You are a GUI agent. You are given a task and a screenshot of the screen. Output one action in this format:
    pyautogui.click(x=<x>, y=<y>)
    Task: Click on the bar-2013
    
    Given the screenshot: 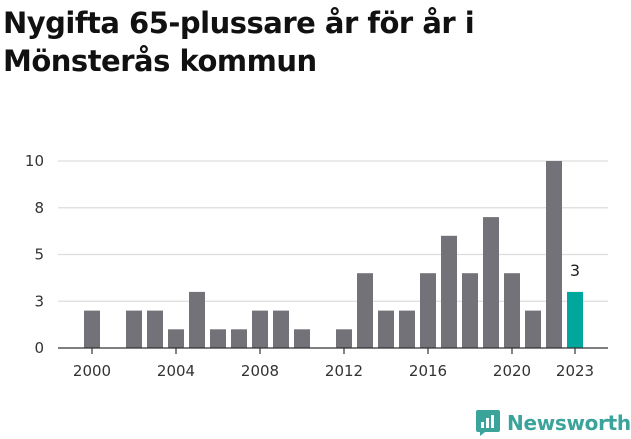 What is the action you would take?
    pyautogui.click(x=365, y=310)
    